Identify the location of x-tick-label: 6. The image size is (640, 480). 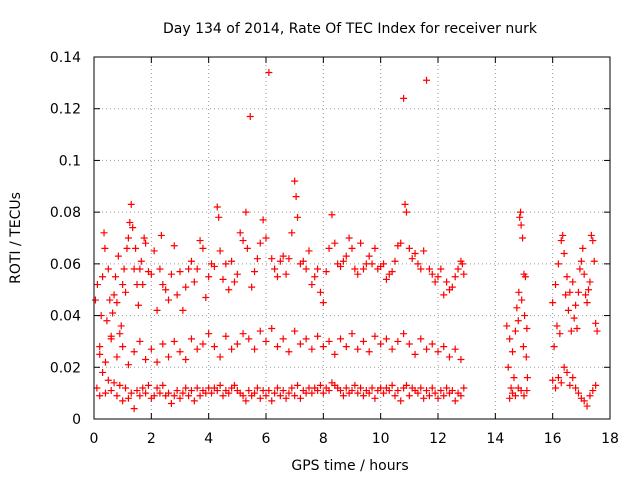
(266, 439).